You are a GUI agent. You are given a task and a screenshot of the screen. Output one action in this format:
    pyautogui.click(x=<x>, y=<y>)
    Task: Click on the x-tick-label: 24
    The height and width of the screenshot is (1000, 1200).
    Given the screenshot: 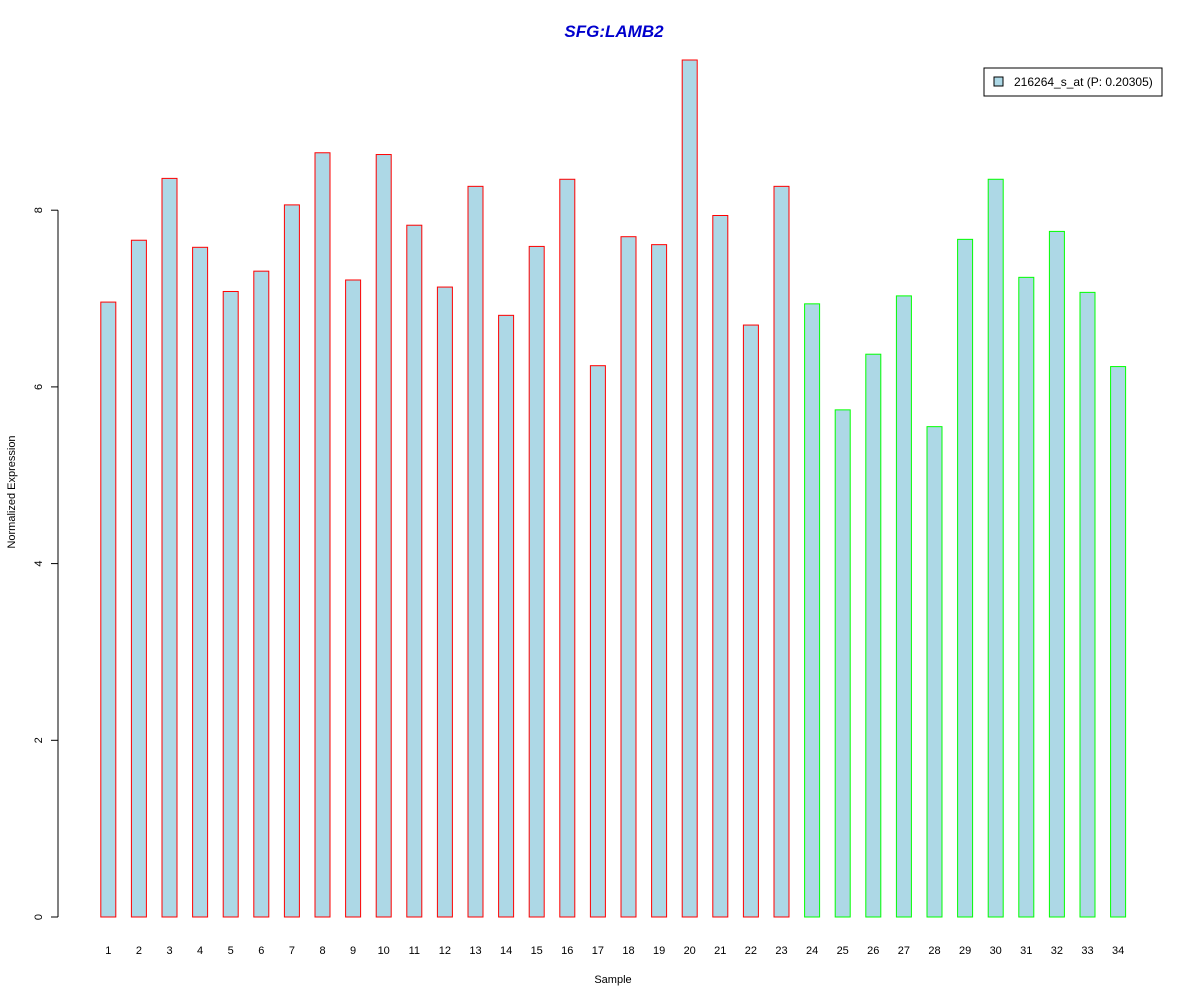 What is the action you would take?
    pyautogui.click(x=812, y=951)
    